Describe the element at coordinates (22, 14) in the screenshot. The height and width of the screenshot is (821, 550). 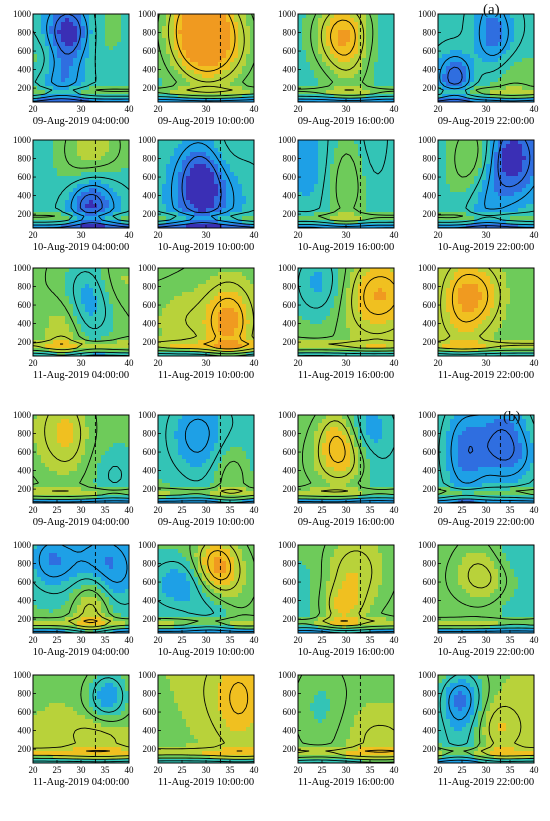
I see `y-tick-label: 1000` at that location.